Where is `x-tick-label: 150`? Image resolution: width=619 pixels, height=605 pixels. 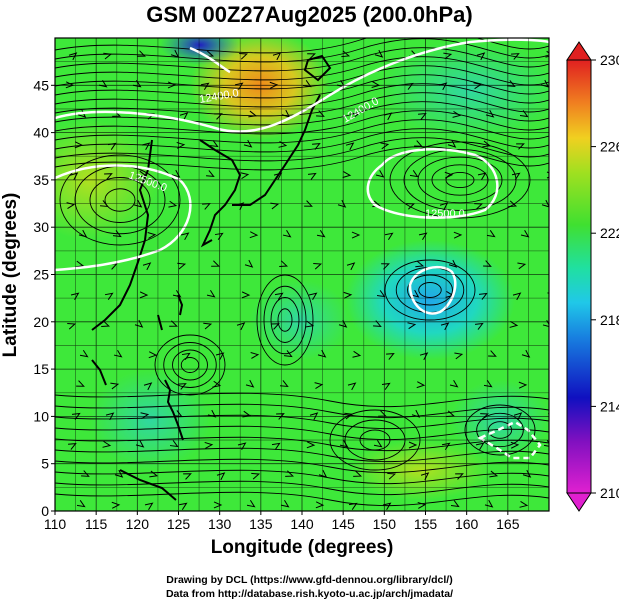 x-tick-label: 150 is located at coordinates (385, 524).